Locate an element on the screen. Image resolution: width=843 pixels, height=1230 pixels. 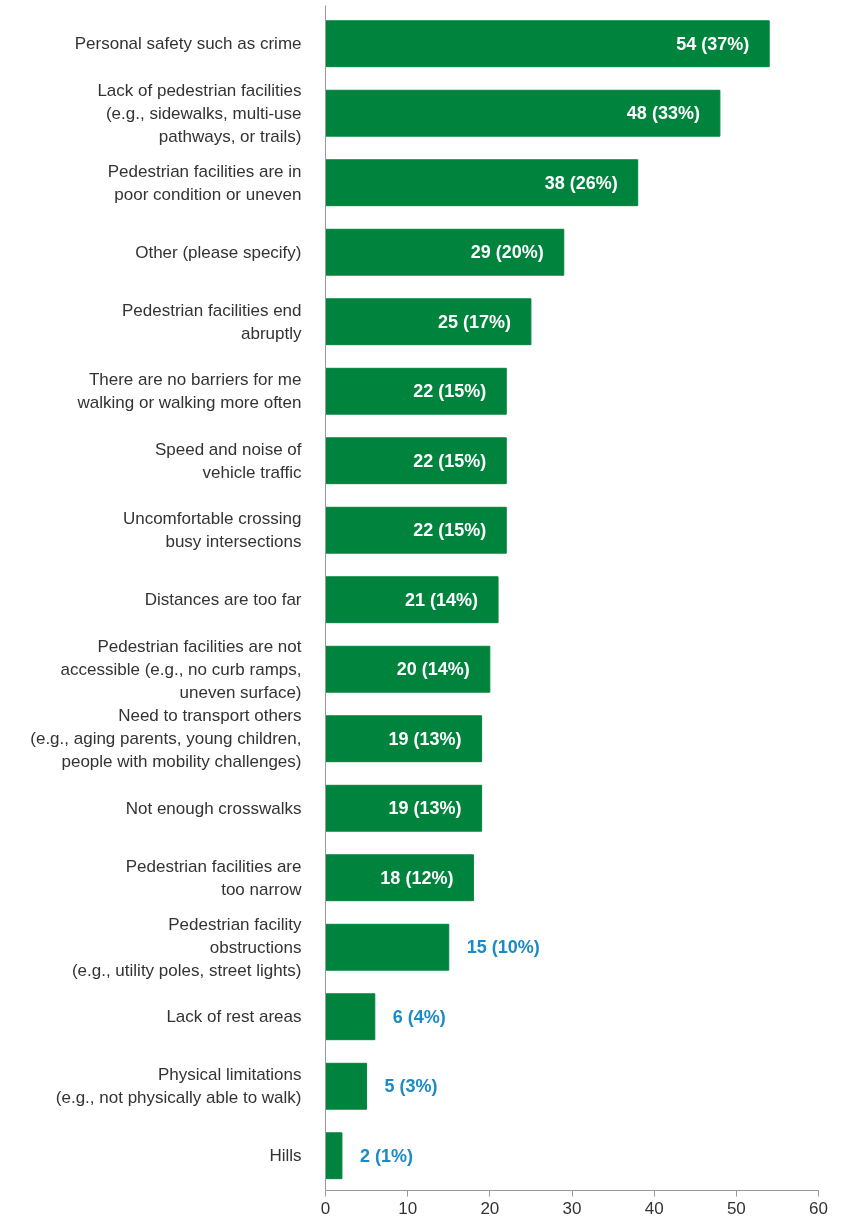
y-tick-label: Other (please specify) is located at coordinates (218, 252).